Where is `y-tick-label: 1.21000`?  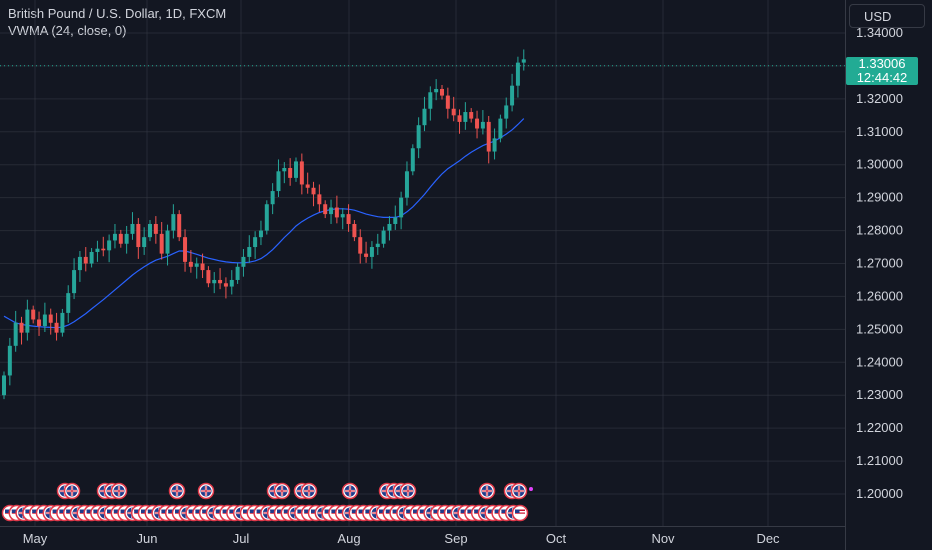 y-tick-label: 1.21000 is located at coordinates (879, 460).